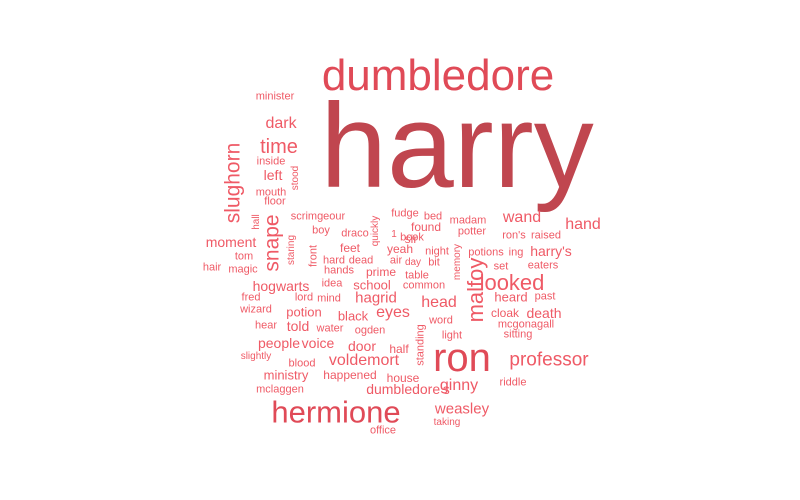  Describe the element at coordinates (336, 412) in the screenshot. I see `word-hermione: hermione` at that location.